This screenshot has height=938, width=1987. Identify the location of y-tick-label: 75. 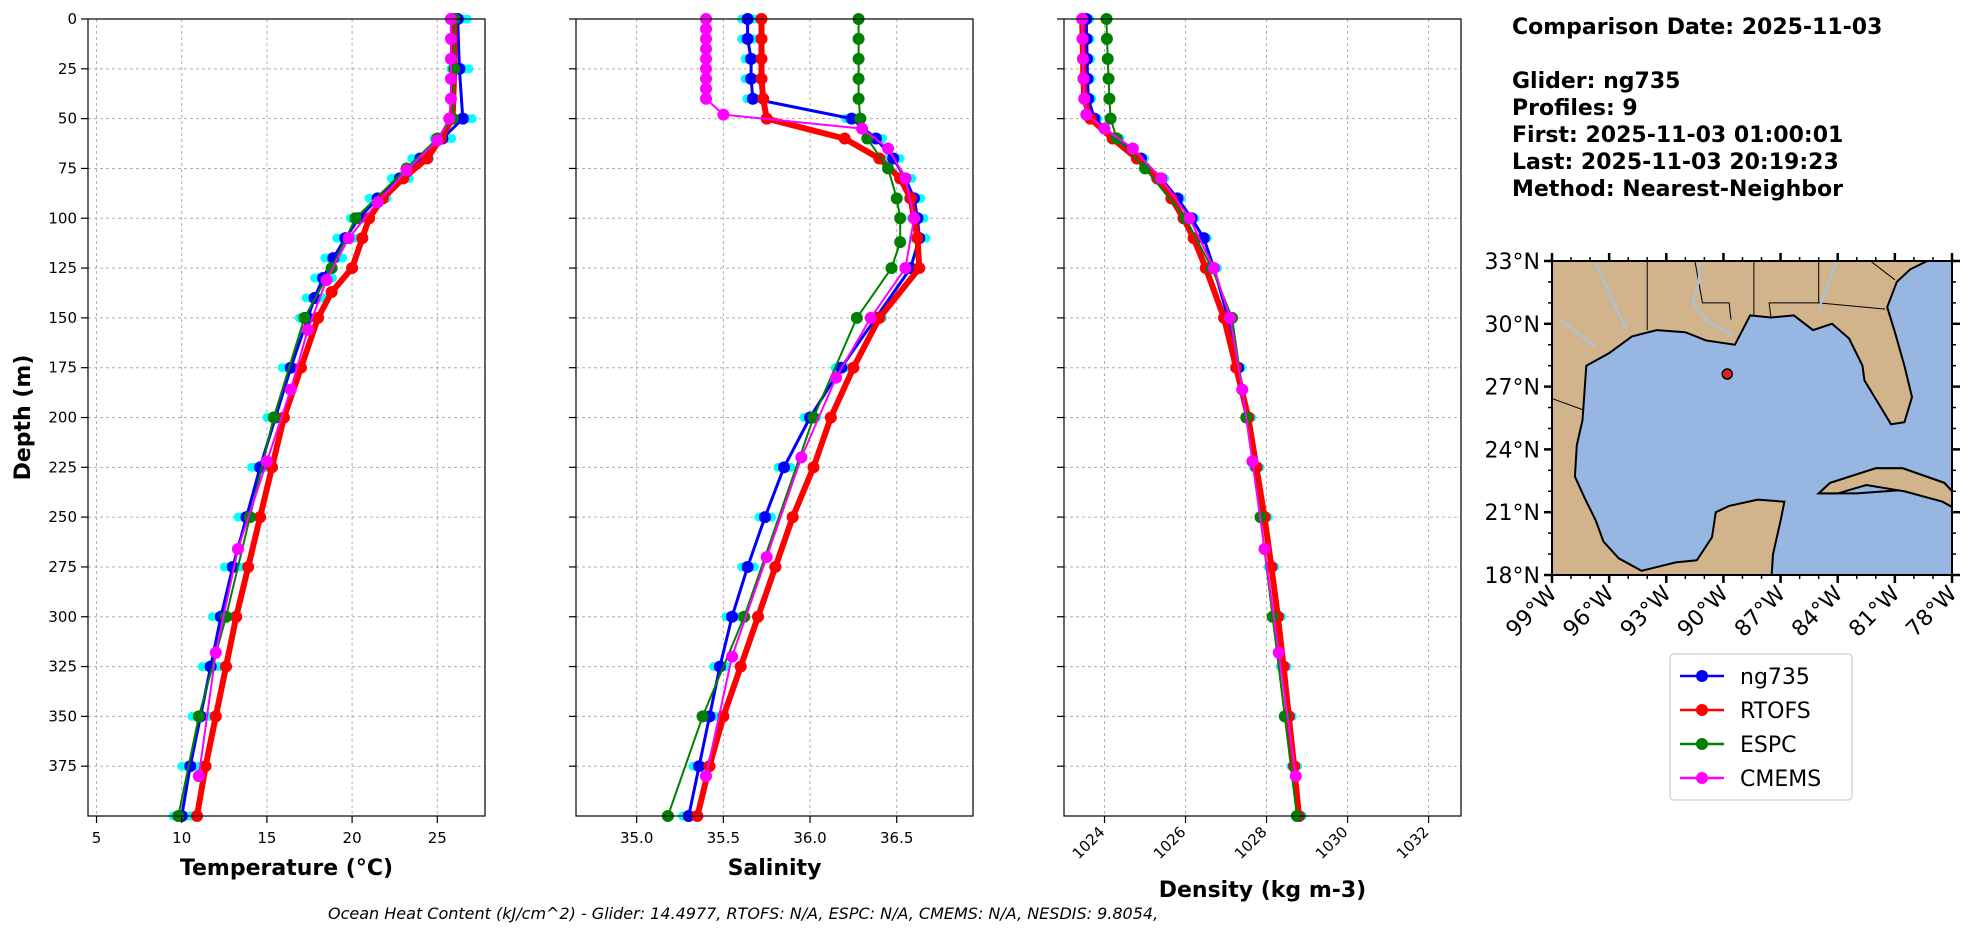
(67, 168).